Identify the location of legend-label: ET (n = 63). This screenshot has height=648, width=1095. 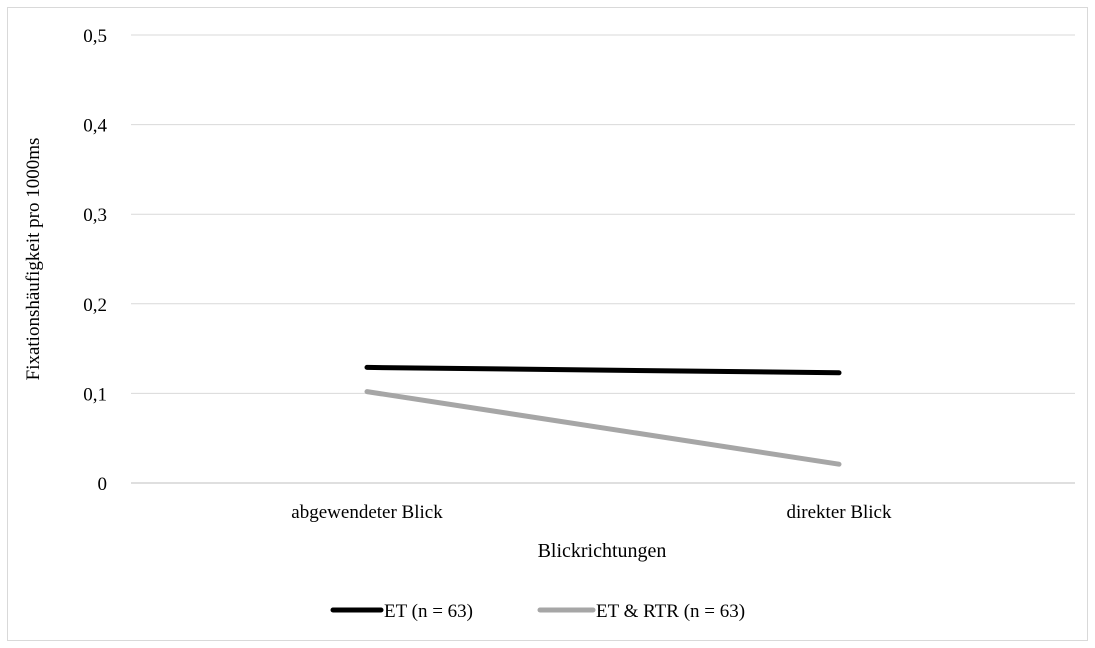
(428, 611).